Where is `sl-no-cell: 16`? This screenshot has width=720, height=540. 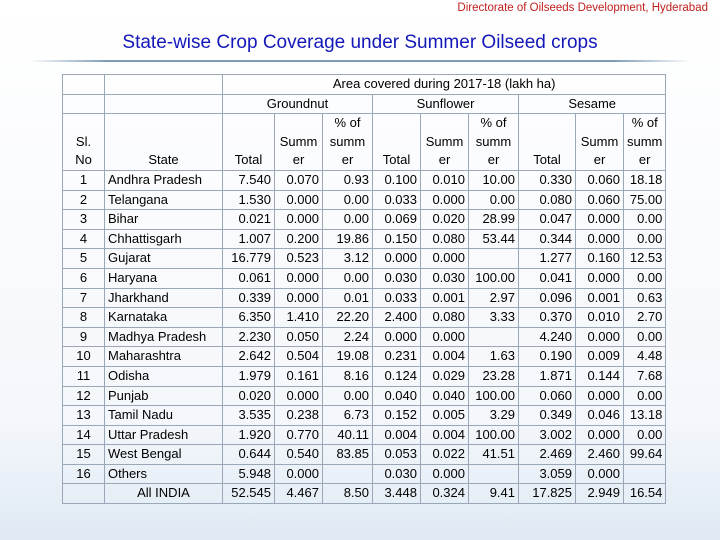
sl-no-cell: 16 is located at coordinates (83, 474).